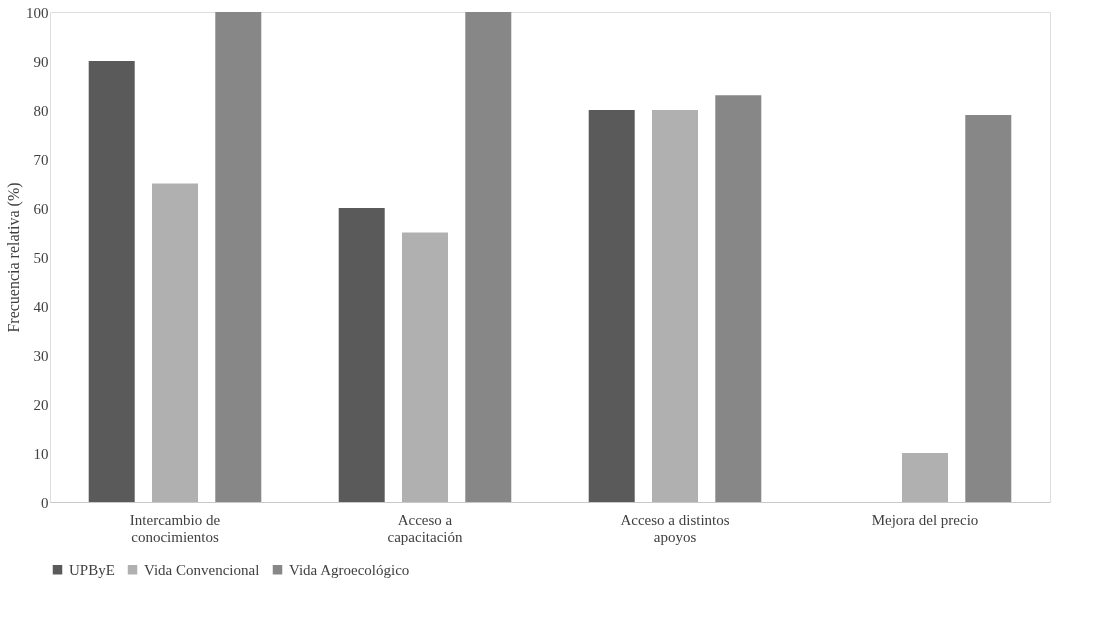  Describe the element at coordinates (45, 502) in the screenshot. I see `y-tick-label: 0` at that location.